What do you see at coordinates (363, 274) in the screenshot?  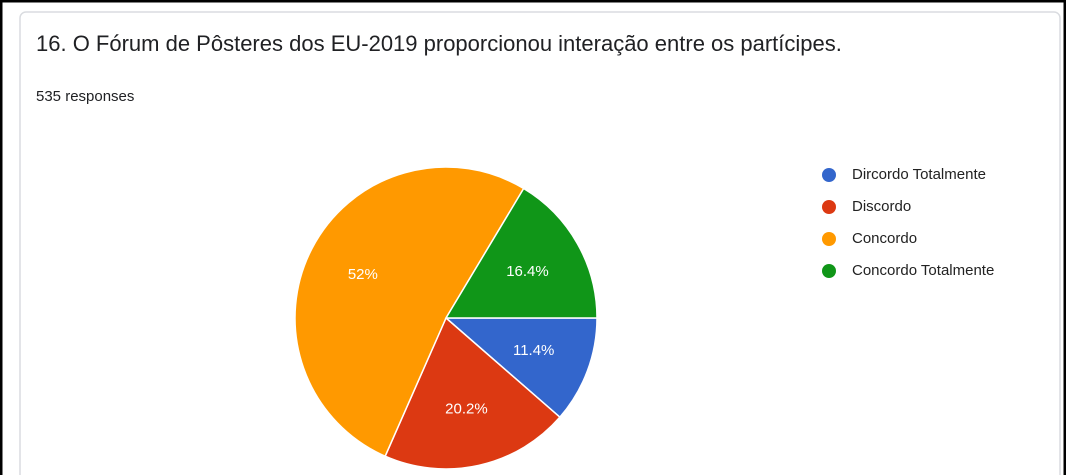 I see `slice-label: 52%` at bounding box center [363, 274].